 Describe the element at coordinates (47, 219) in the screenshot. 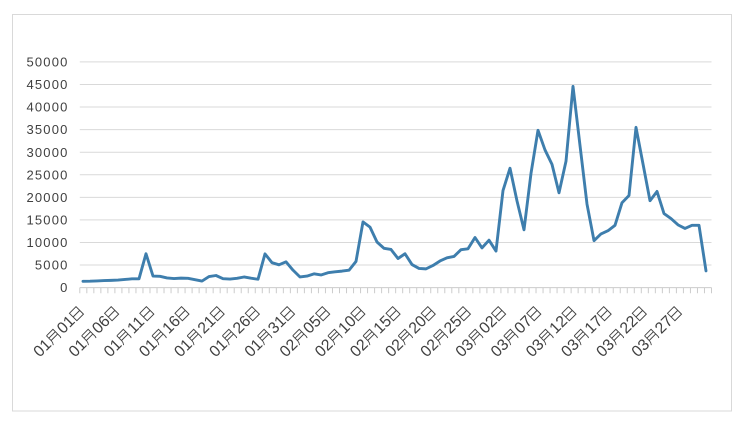

I see `svg-text: 15000` at that location.